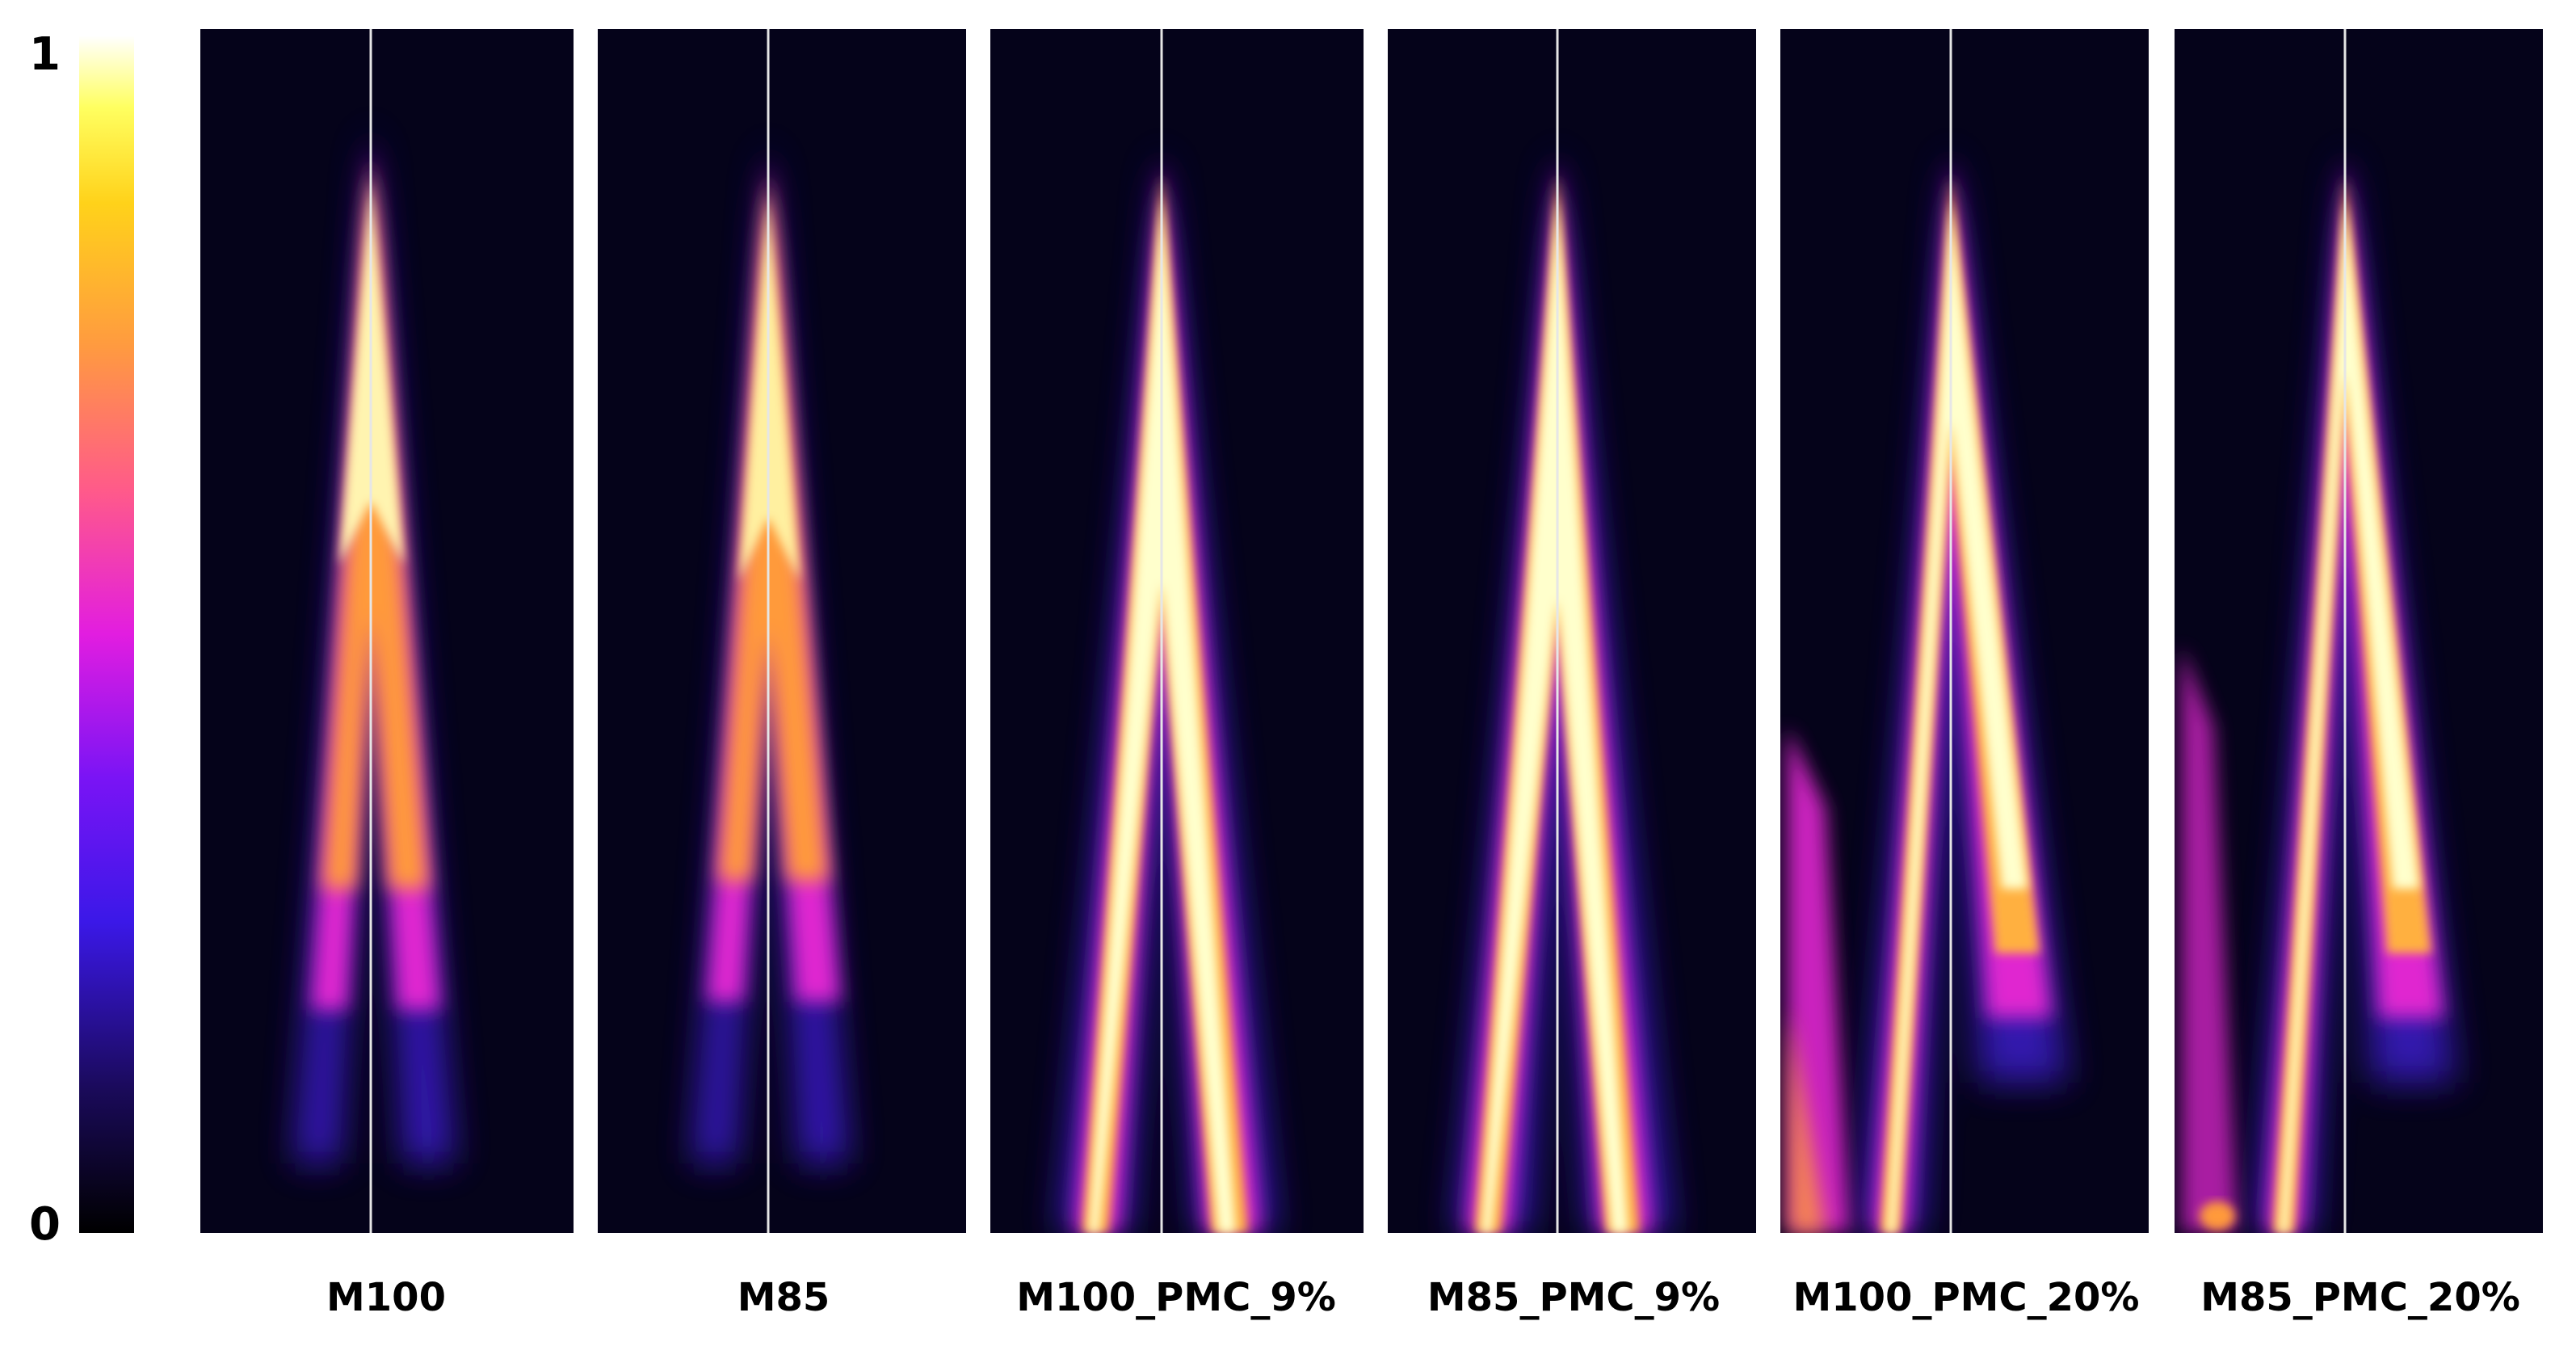 The image size is (2576, 1359). Describe the element at coordinates (386, 1297) in the screenshot. I see `panel-label-m100: M100` at that location.